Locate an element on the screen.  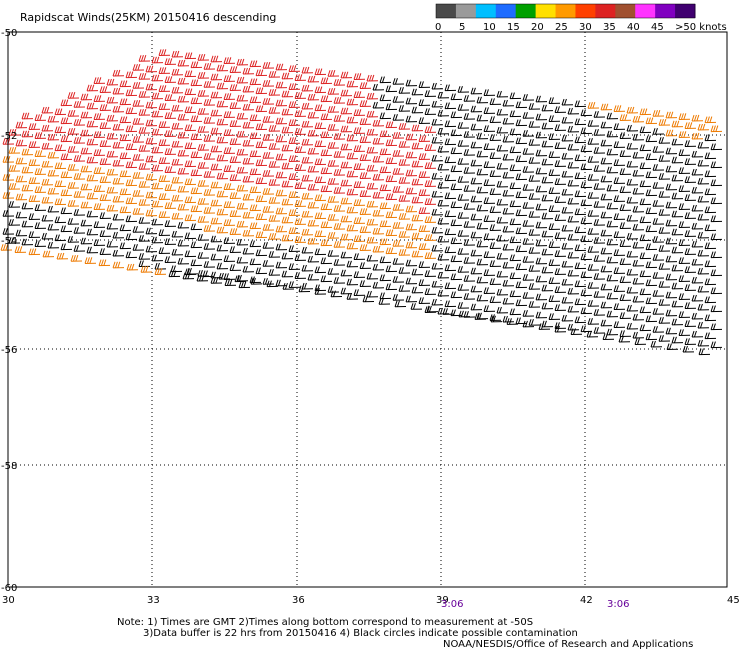
legend-label: >50 knots is located at coordinates (701, 27).